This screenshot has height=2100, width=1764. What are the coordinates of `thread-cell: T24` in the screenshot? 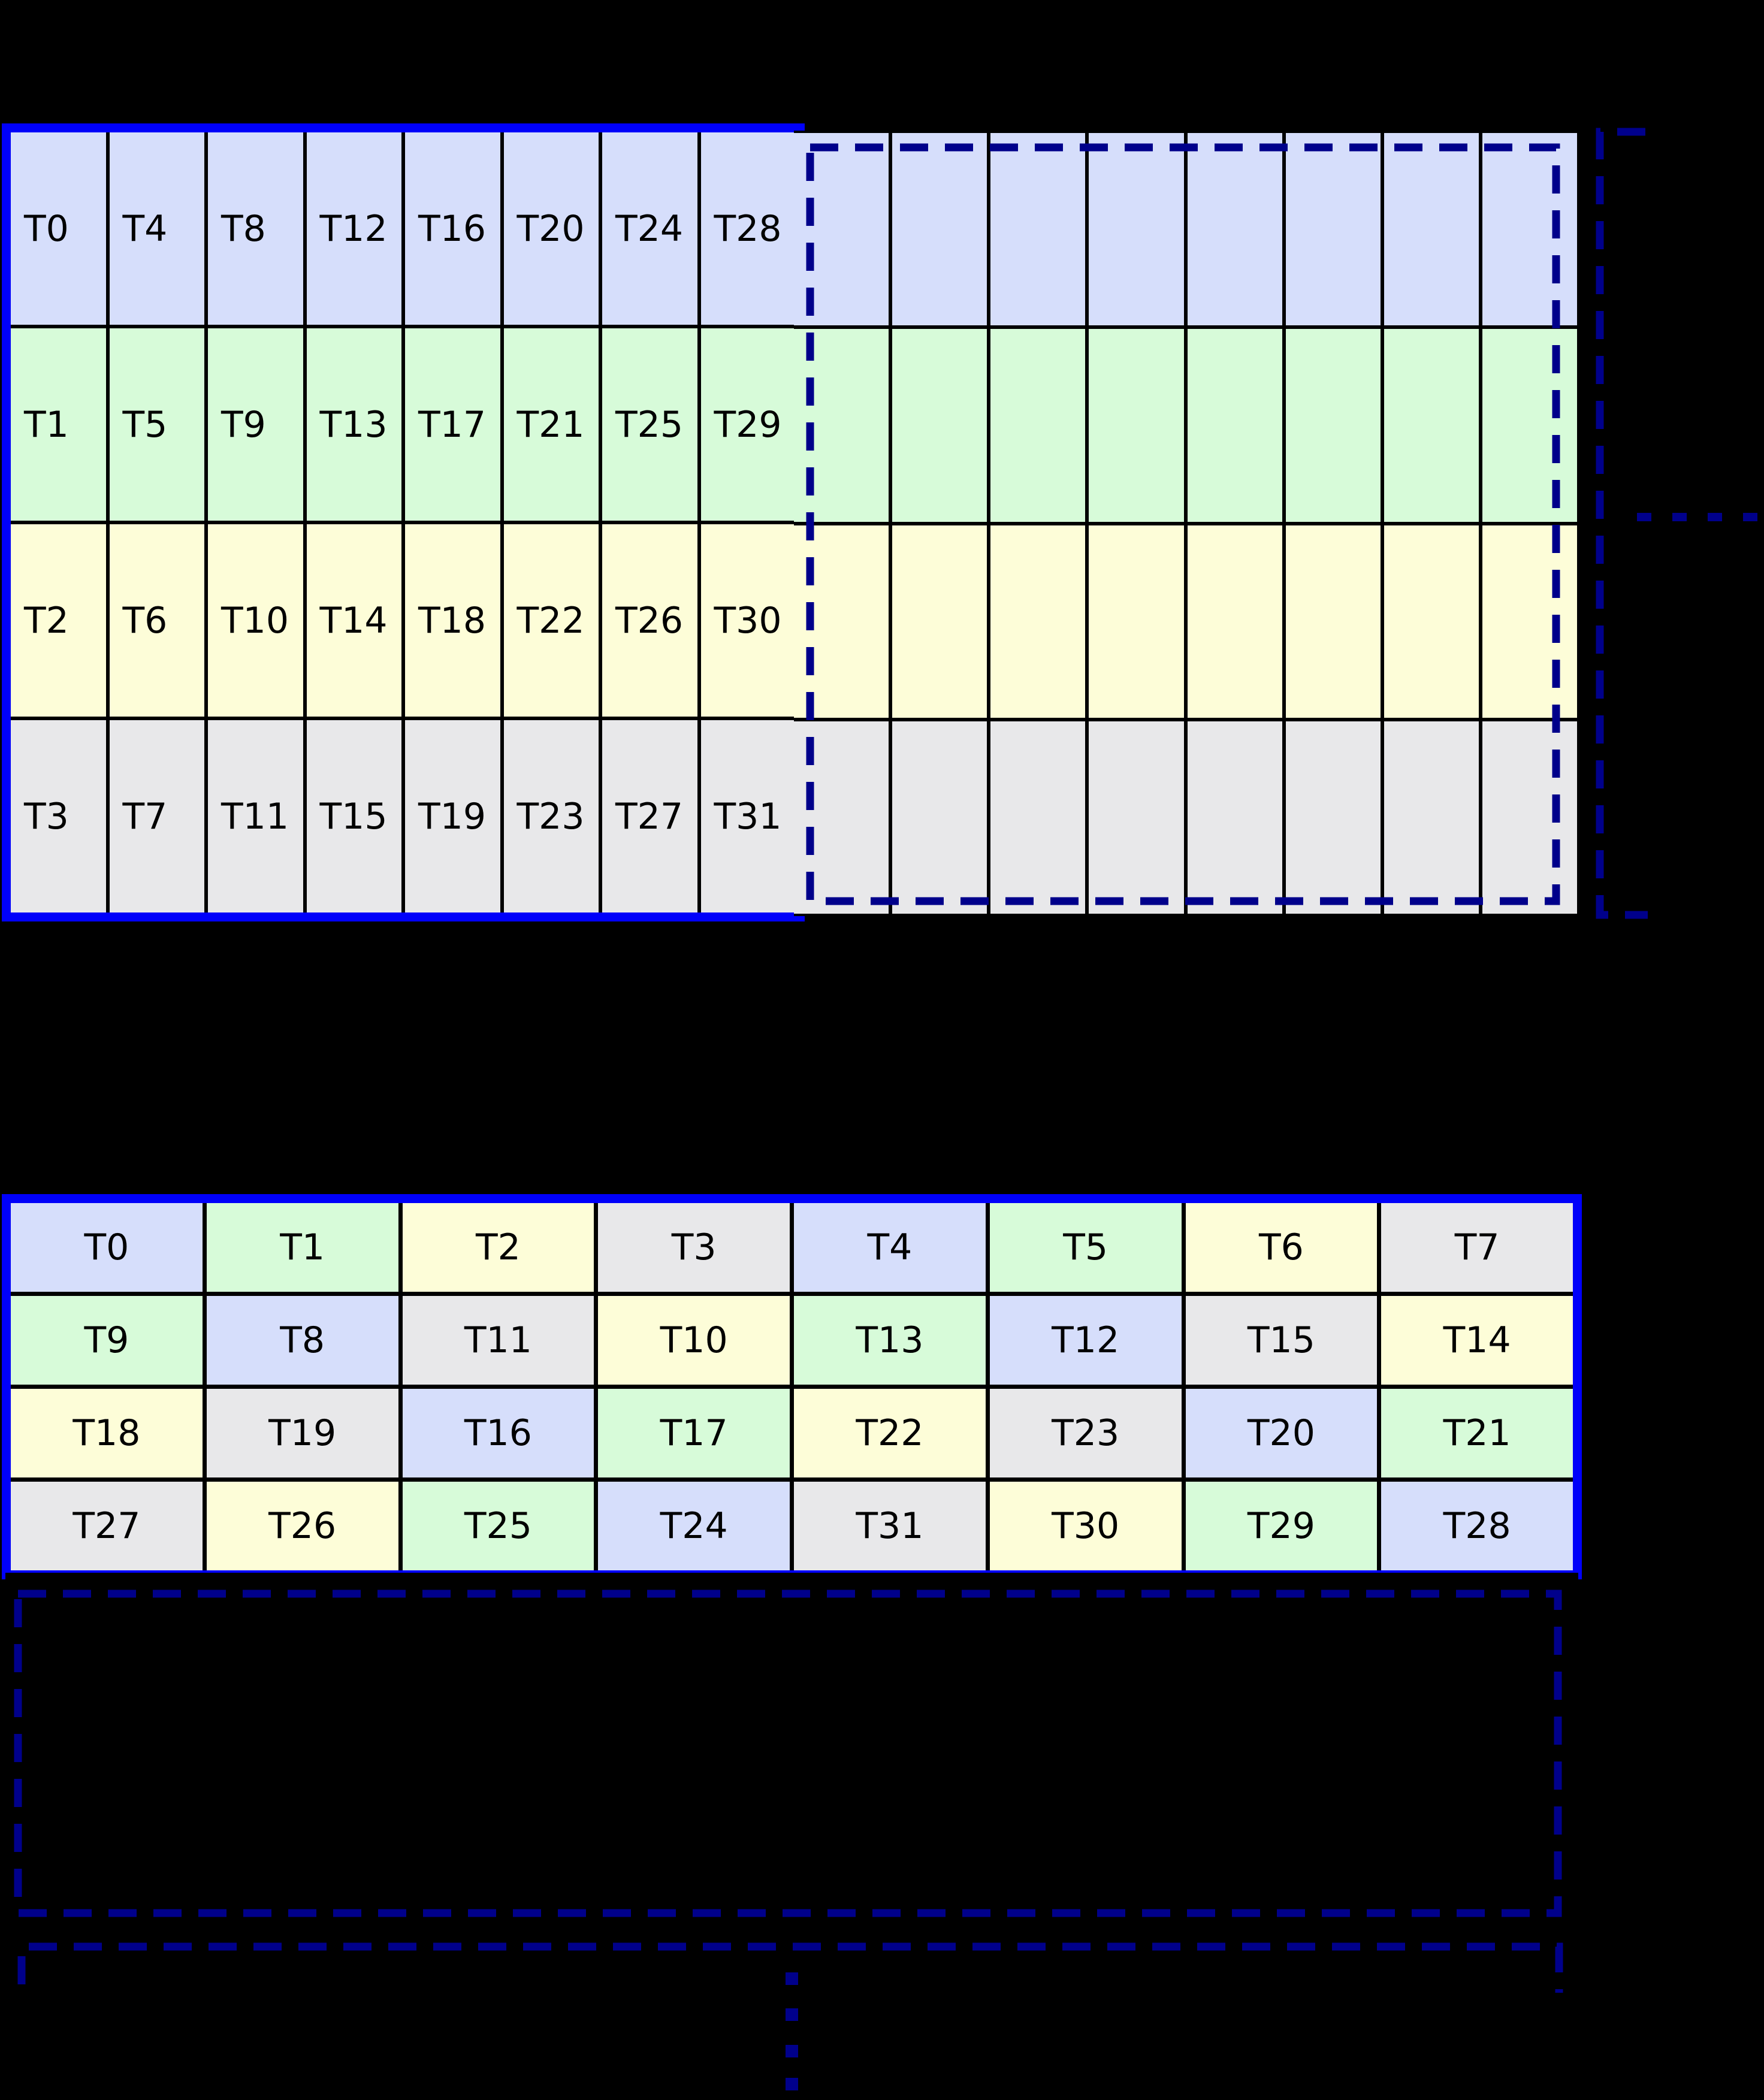 It's located at (649, 229).